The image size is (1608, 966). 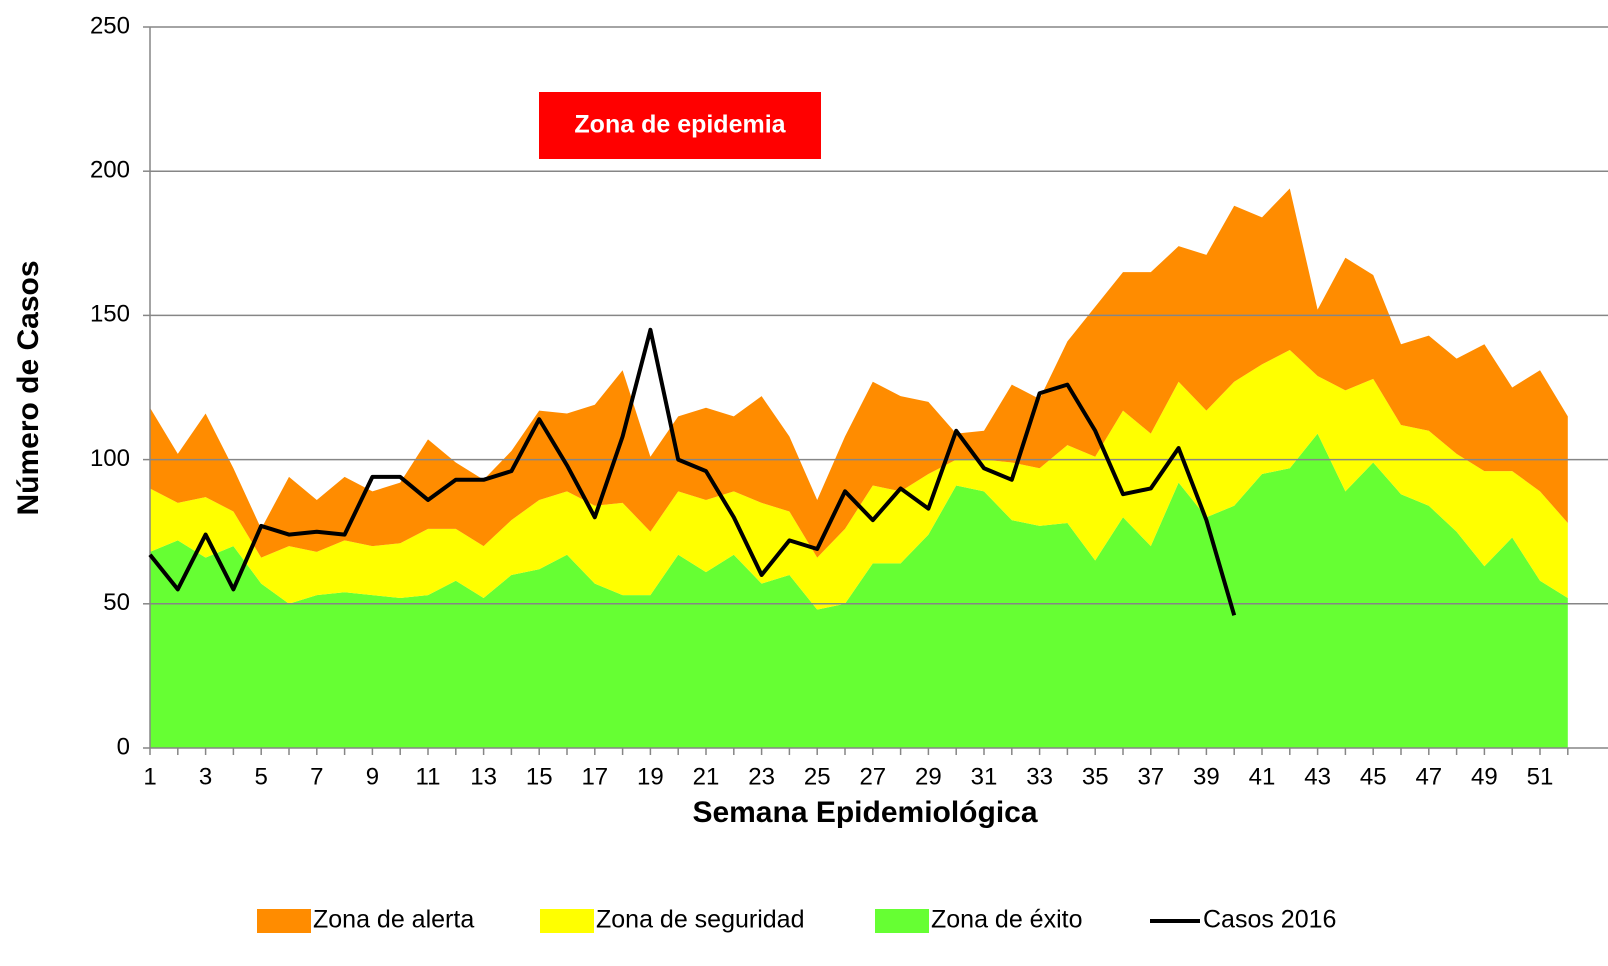 What do you see at coordinates (700, 920) in the screenshot?
I see `legend-label: Zona de seguridad` at bounding box center [700, 920].